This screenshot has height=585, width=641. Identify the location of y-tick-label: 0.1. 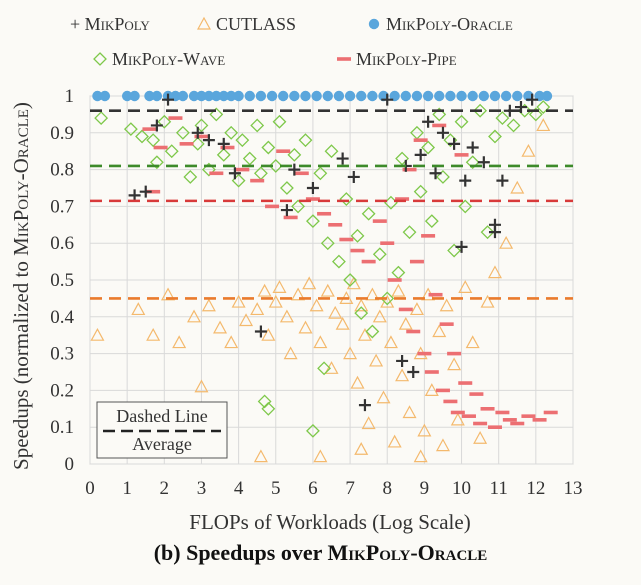
(62, 427).